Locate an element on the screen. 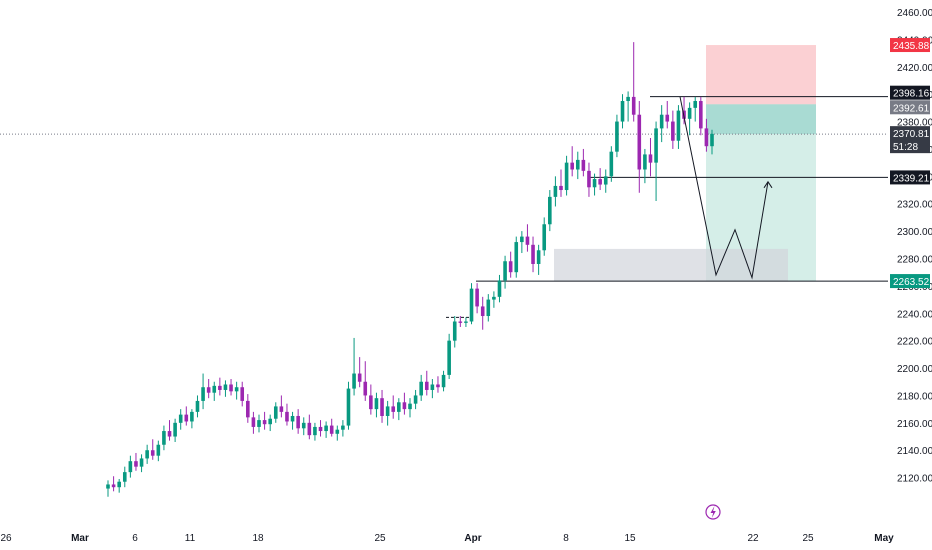 The width and height of the screenshot is (932, 550). stop-loss-zone is located at coordinates (761, 75).